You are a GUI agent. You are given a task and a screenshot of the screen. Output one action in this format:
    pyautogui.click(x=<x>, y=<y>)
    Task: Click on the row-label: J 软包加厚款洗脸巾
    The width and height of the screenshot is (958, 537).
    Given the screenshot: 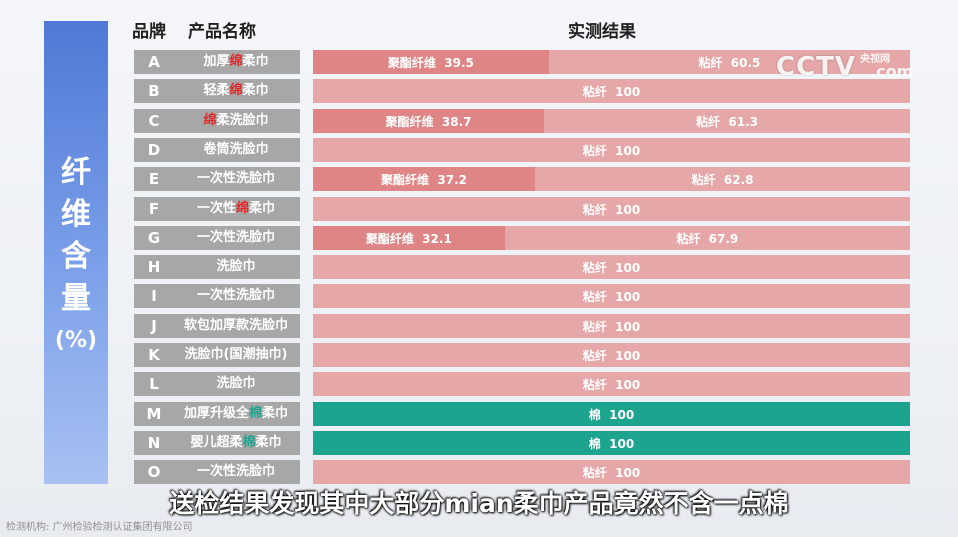 What is the action you would take?
    pyautogui.click(x=217, y=326)
    